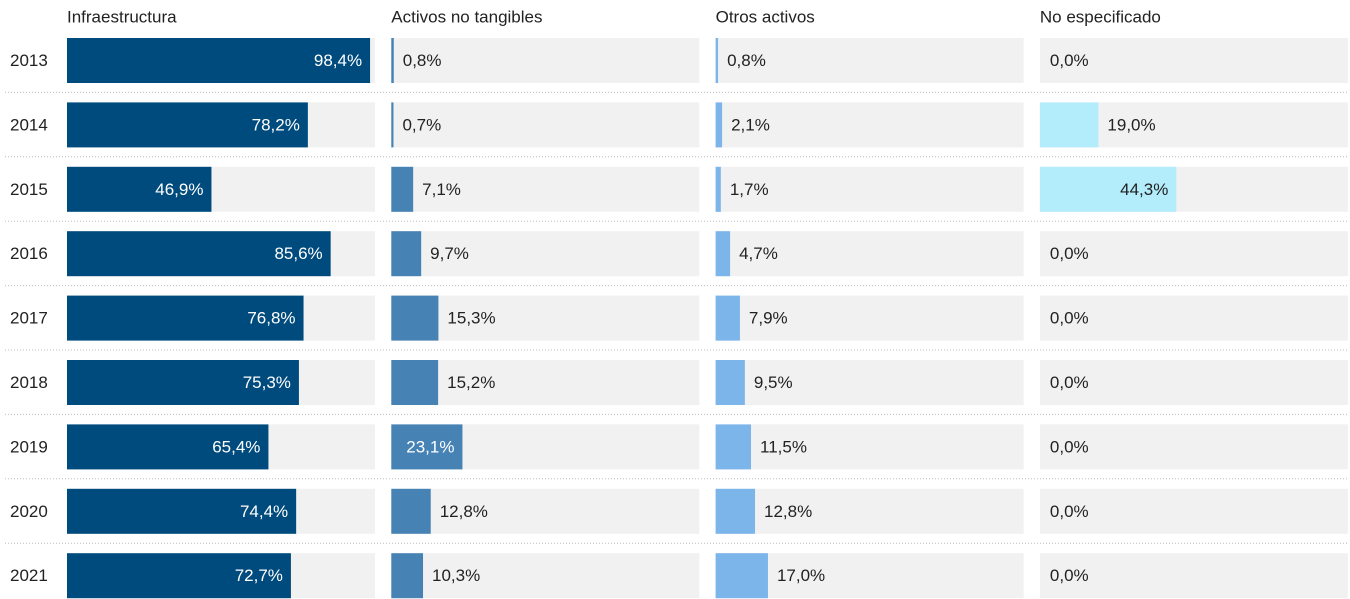  I want to click on row-label: 2018, so click(29, 382).